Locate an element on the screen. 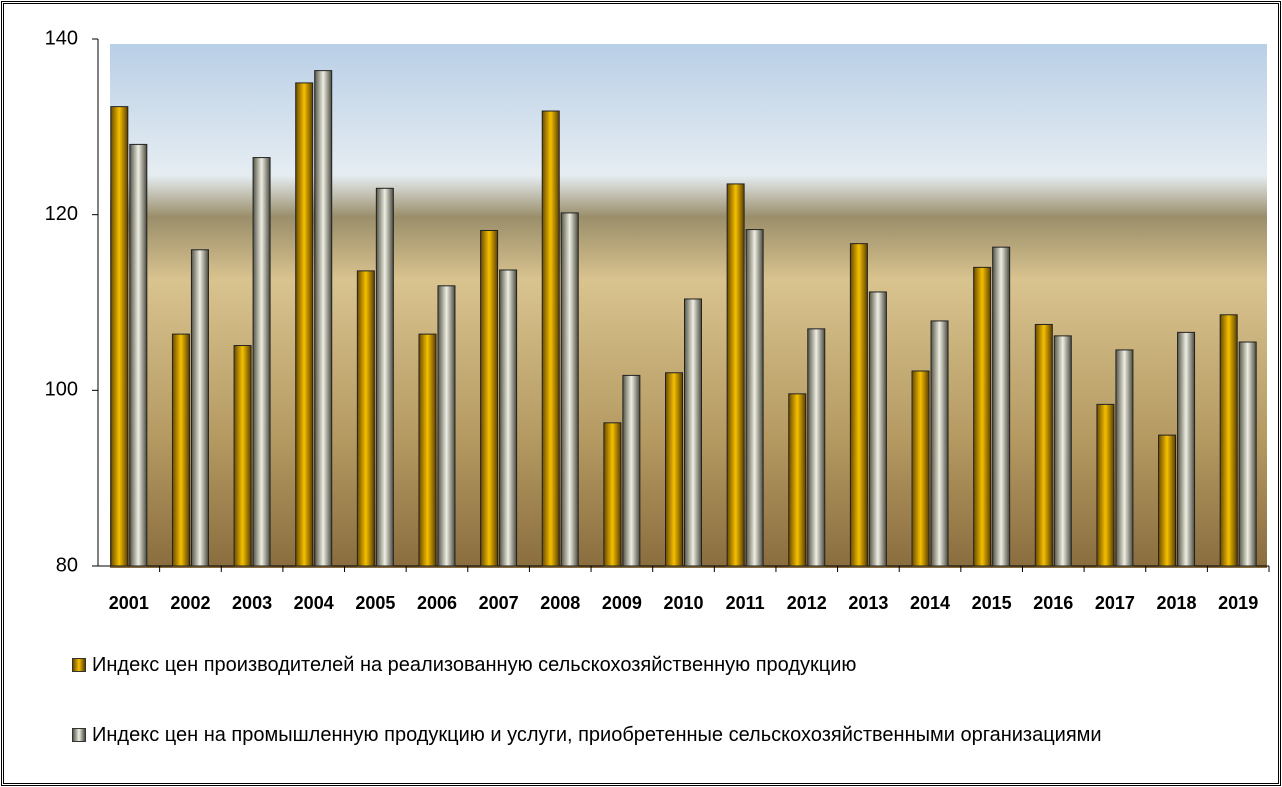  x-tick-label: 2018 is located at coordinates (1177, 603).